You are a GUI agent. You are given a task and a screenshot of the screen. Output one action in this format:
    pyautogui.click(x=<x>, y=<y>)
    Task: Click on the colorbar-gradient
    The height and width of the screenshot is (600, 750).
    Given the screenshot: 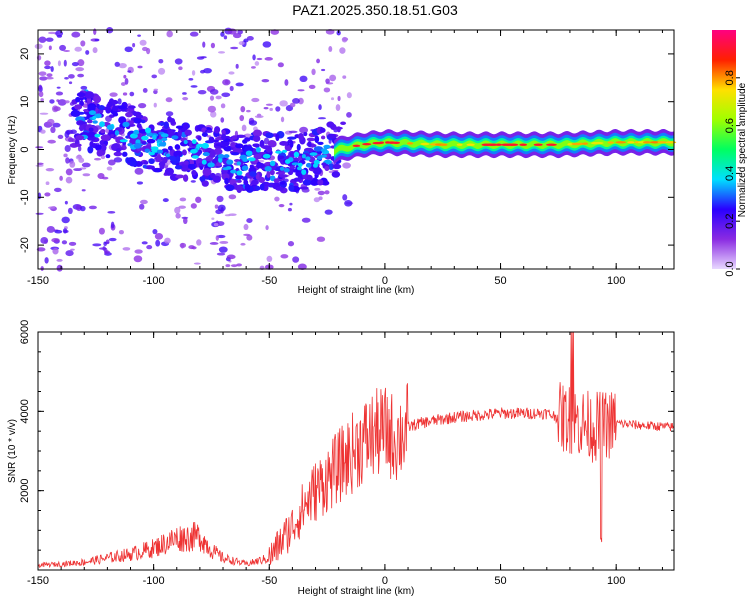 What is the action you would take?
    pyautogui.click(x=724, y=149)
    